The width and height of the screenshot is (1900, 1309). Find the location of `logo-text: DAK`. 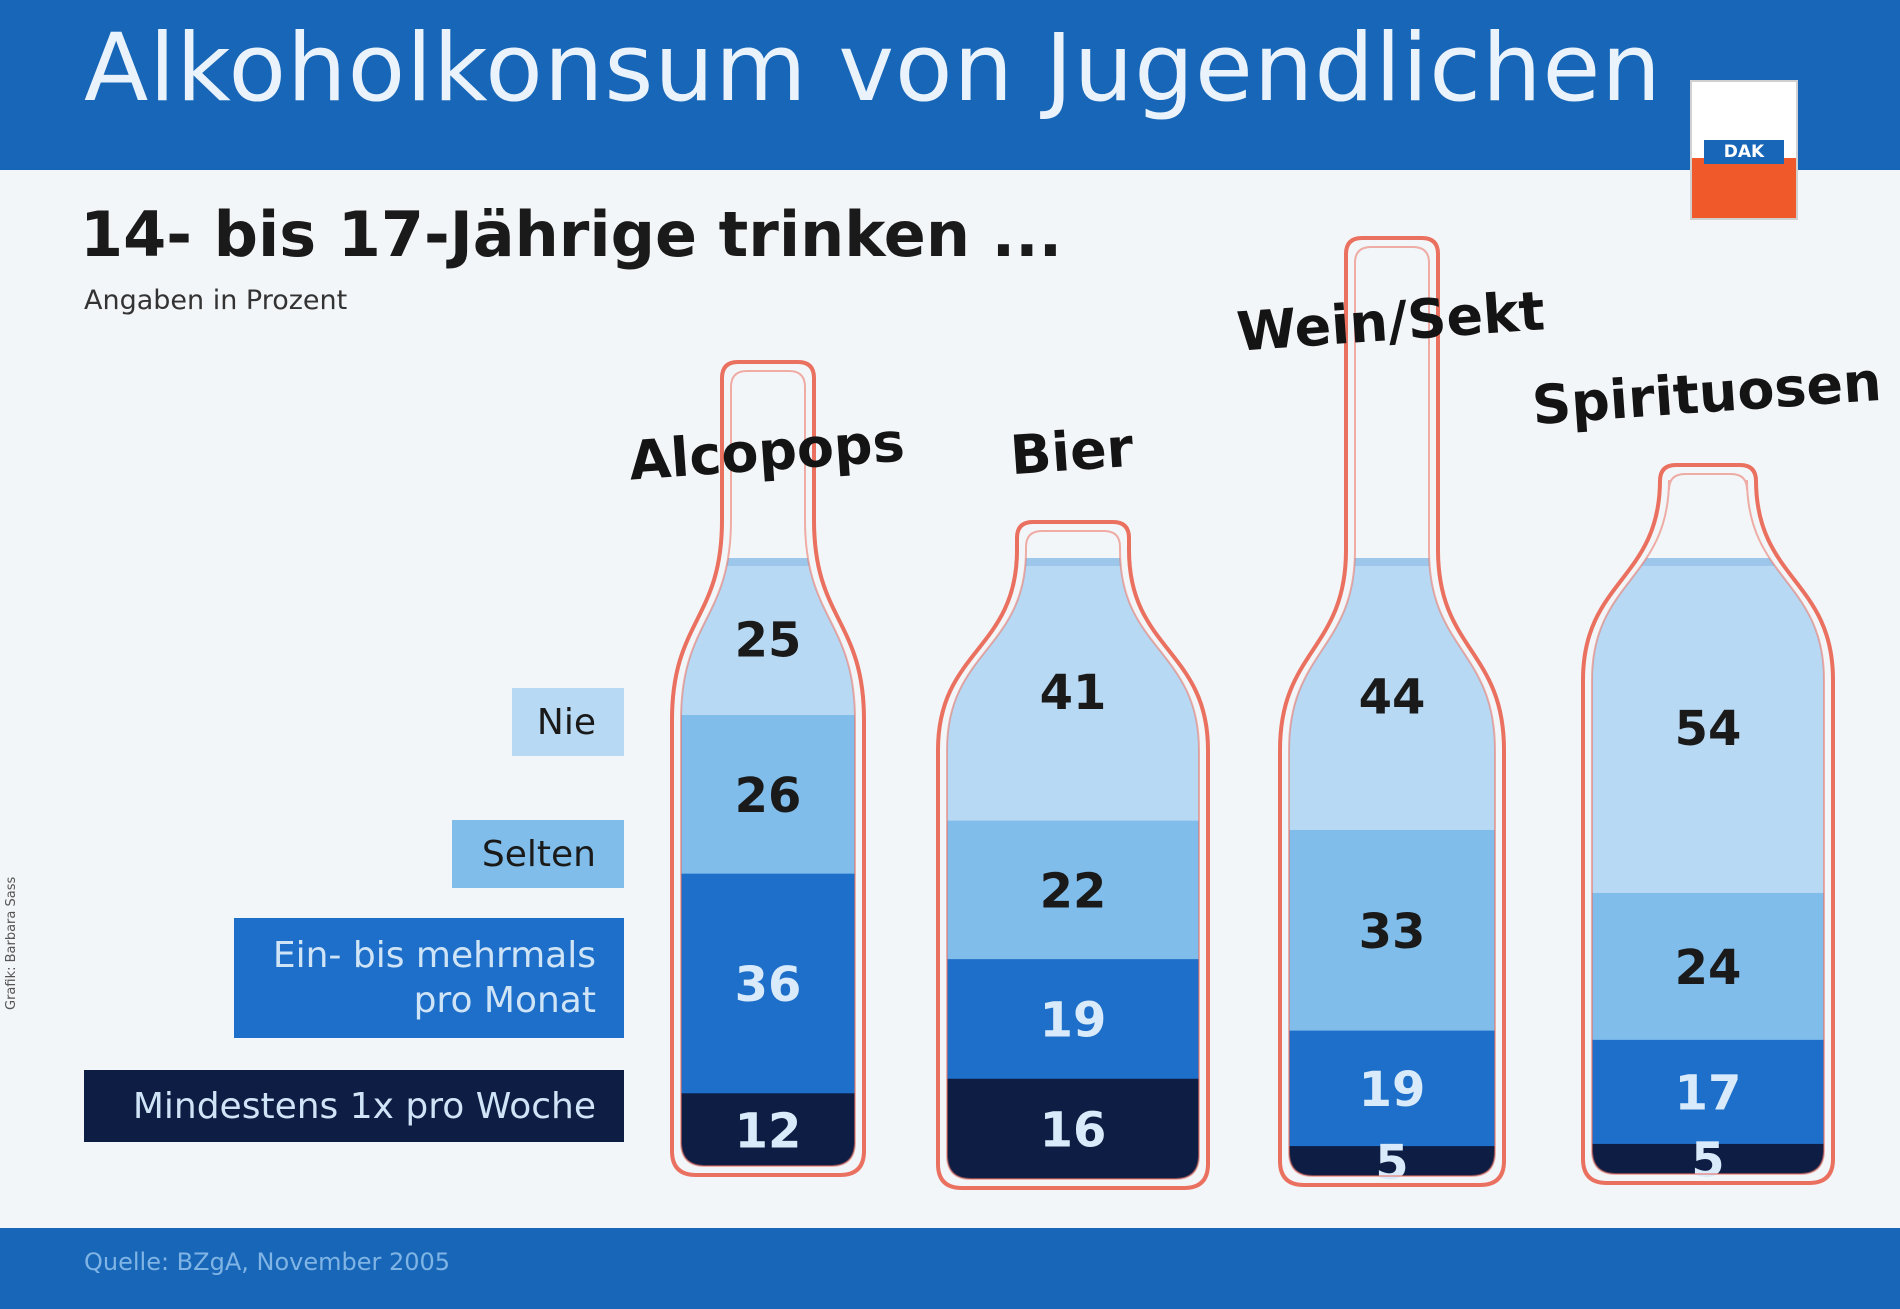

logo-text: DAK is located at coordinates (1744, 152).